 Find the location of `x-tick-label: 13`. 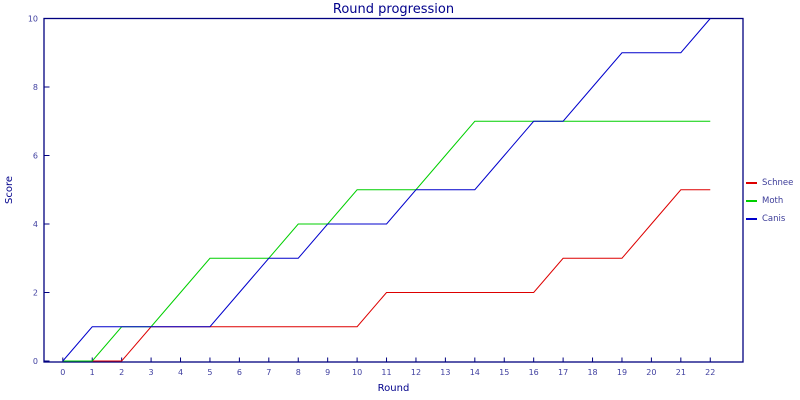

x-tick-label: 13 is located at coordinates (445, 372).